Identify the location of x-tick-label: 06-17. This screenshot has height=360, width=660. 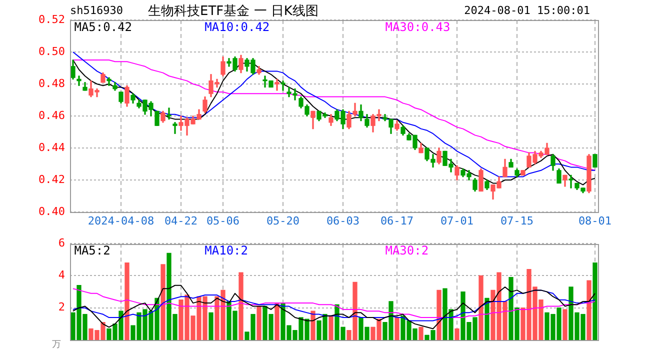
(397, 221).